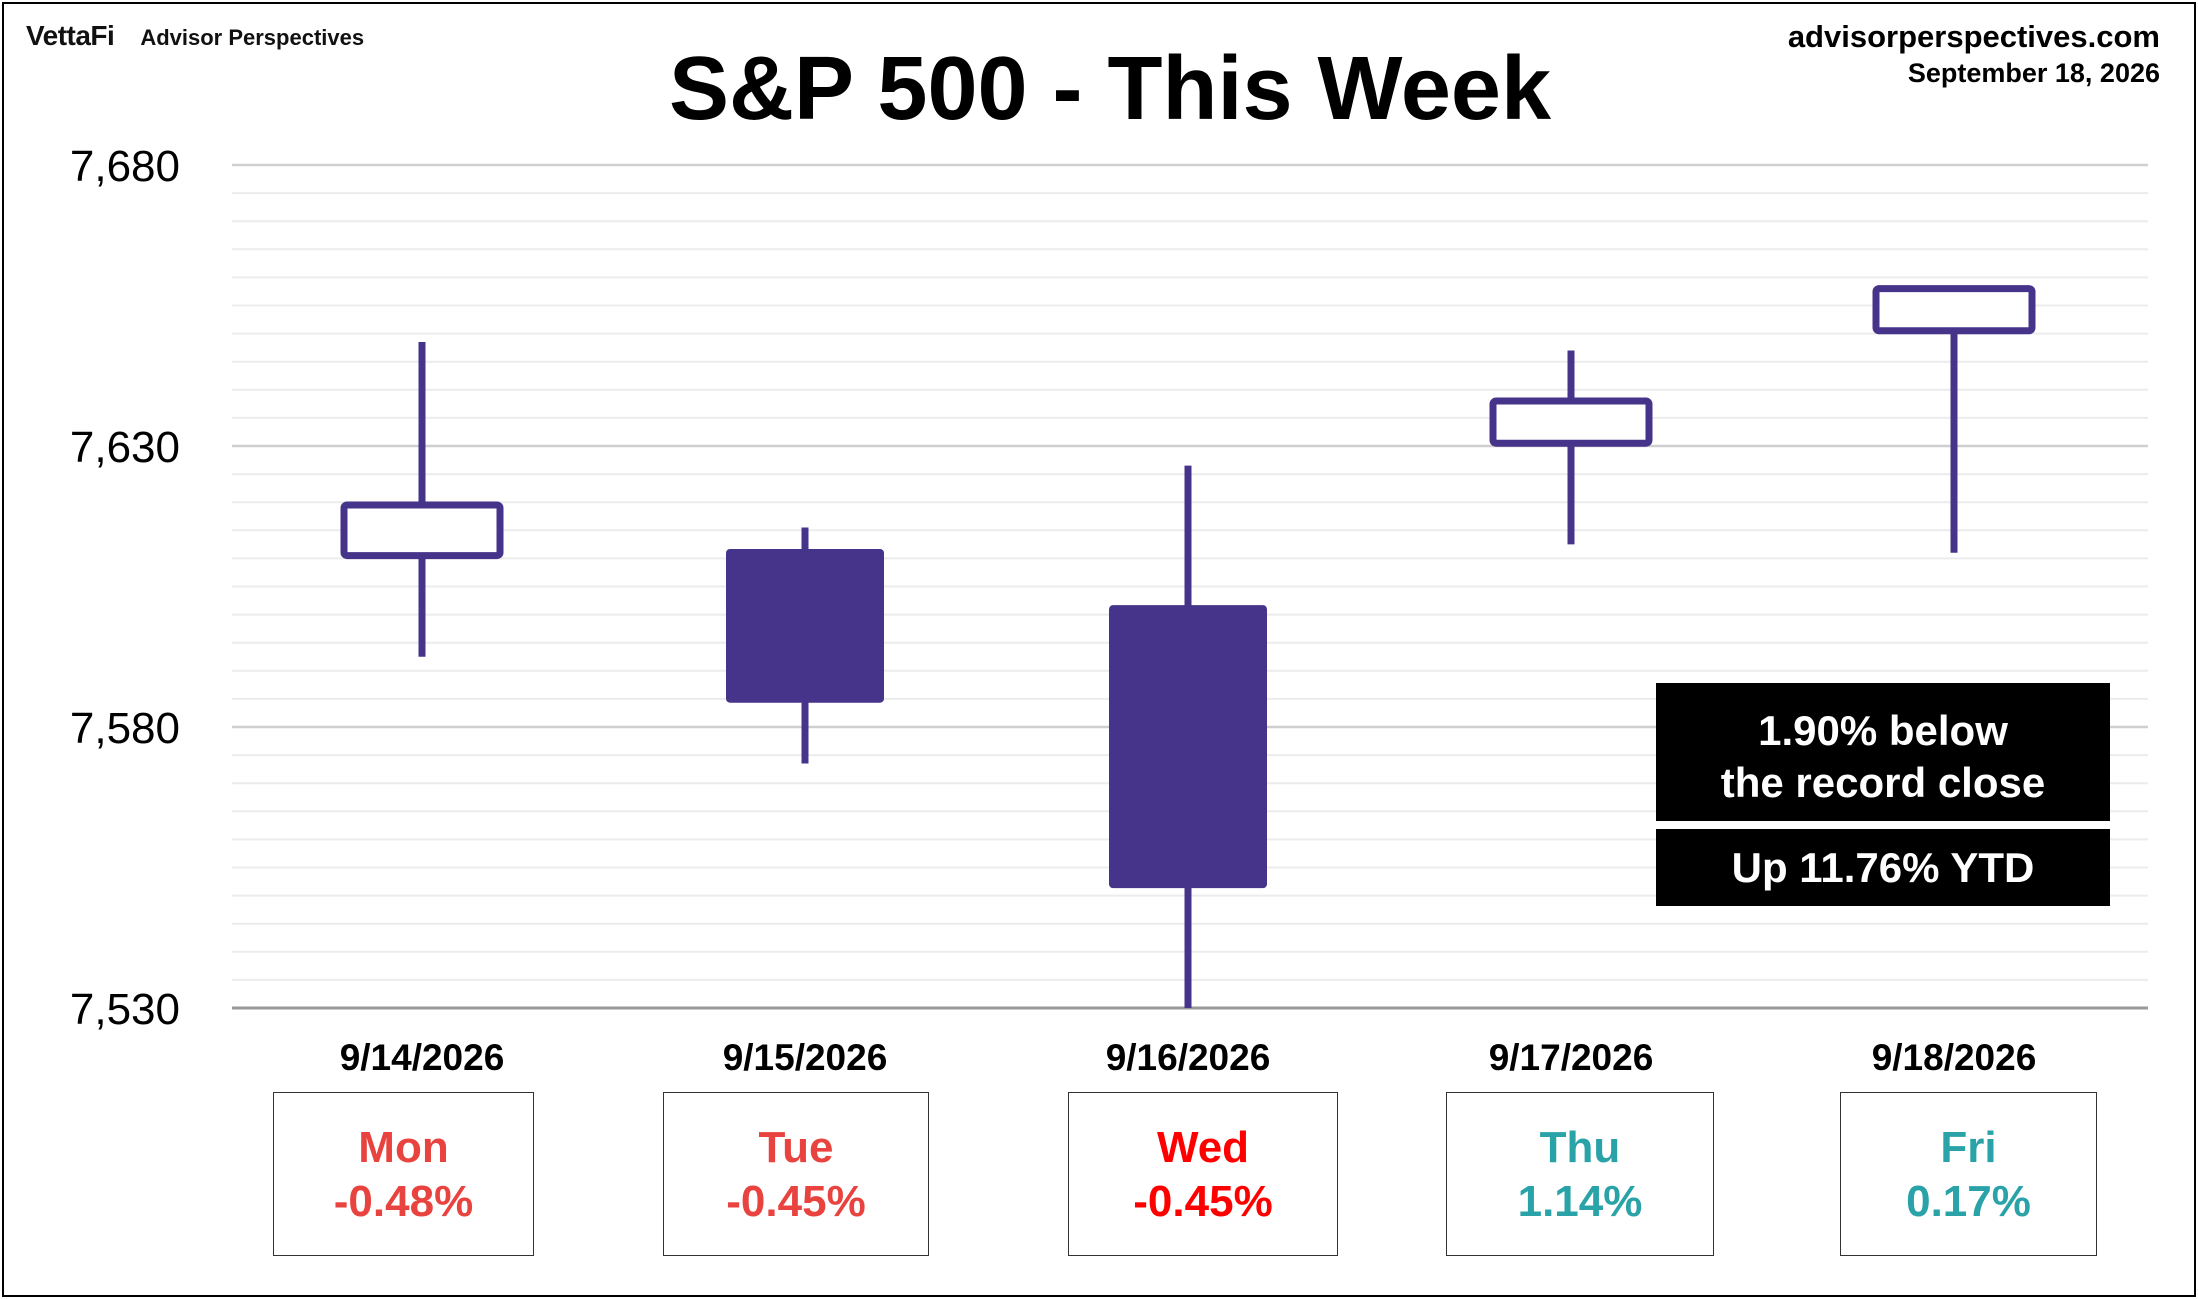 Image resolution: width=2198 pixels, height=1299 pixels. I want to click on x-tick-label: 9/15/2026, so click(805, 1057).